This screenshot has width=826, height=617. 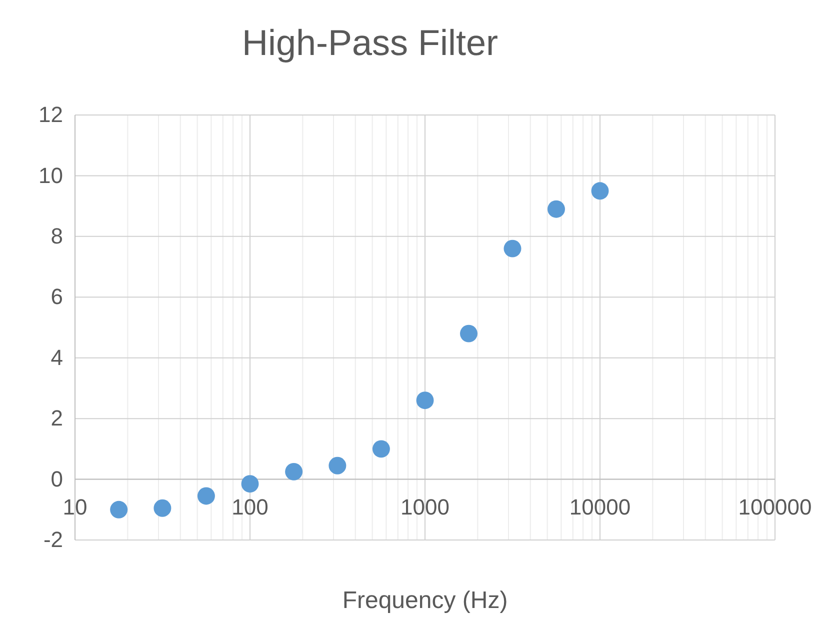 What do you see at coordinates (250, 507) in the screenshot?
I see `x-tick-label: 100` at bounding box center [250, 507].